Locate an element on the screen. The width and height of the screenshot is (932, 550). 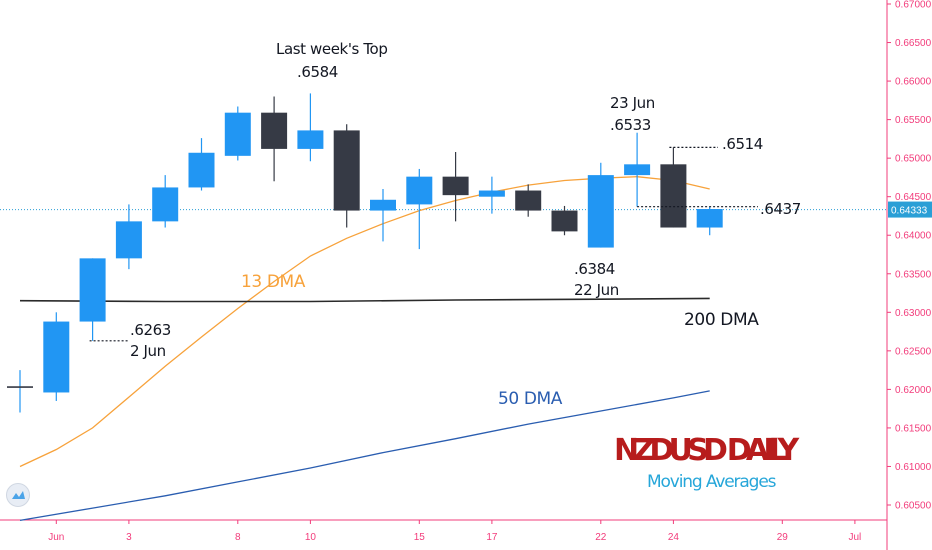
label-200-dma: 200 DMA is located at coordinates (721, 320).